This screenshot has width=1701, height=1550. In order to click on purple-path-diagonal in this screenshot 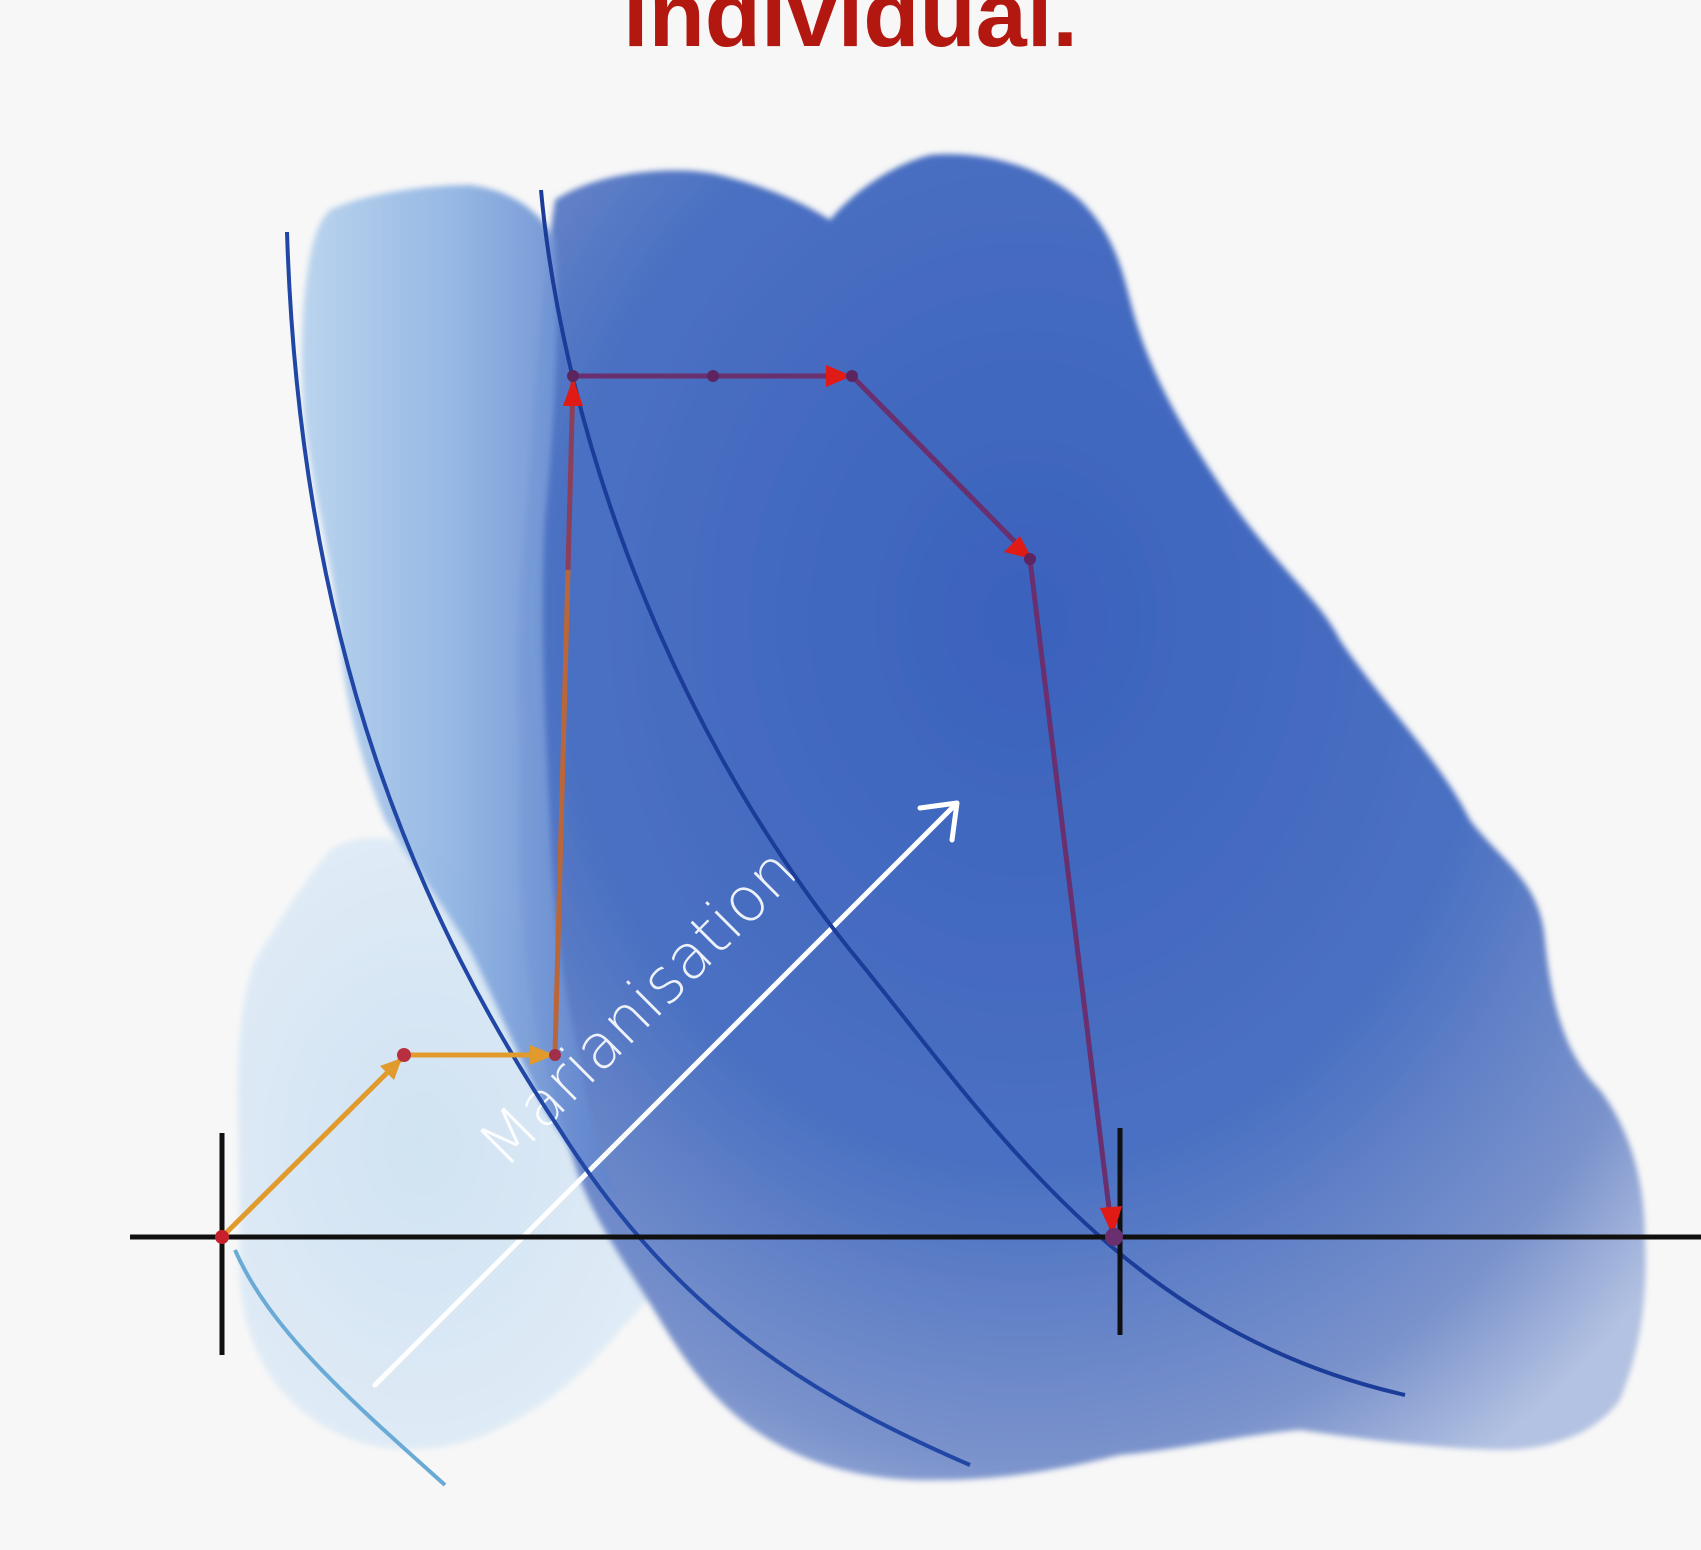, I will do `click(941, 466)`.